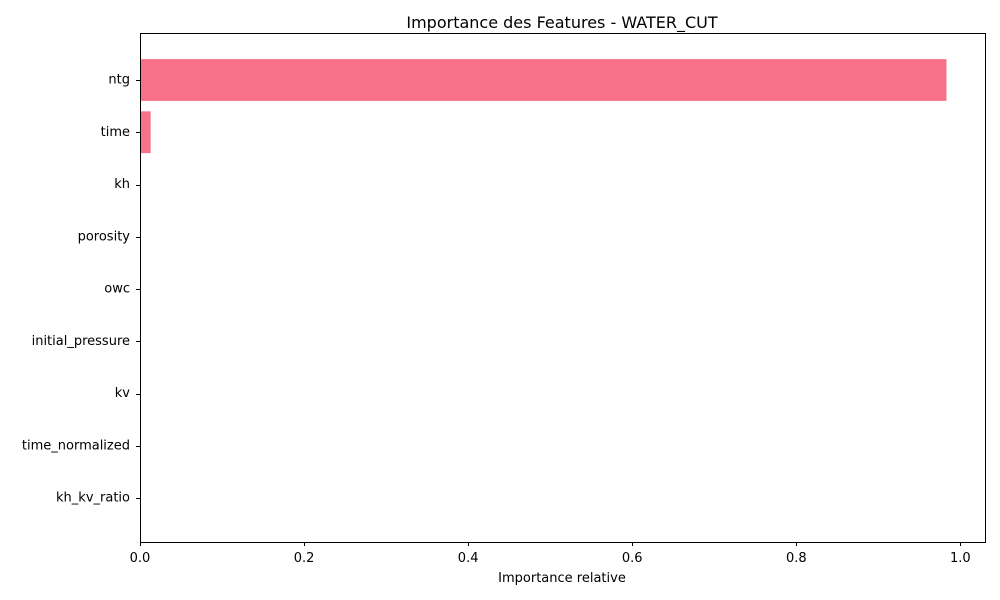  Describe the element at coordinates (119, 80) in the screenshot. I see `y-tick-label: ntg` at that location.